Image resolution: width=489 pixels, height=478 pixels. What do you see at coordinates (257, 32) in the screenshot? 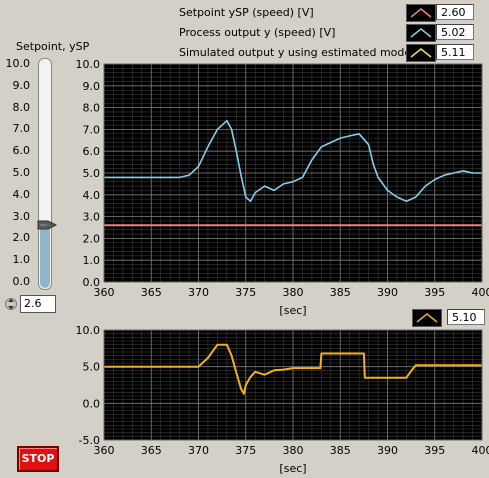
I see `legend-label-process-output: Process output y (speed) [V]` at bounding box center [257, 32].